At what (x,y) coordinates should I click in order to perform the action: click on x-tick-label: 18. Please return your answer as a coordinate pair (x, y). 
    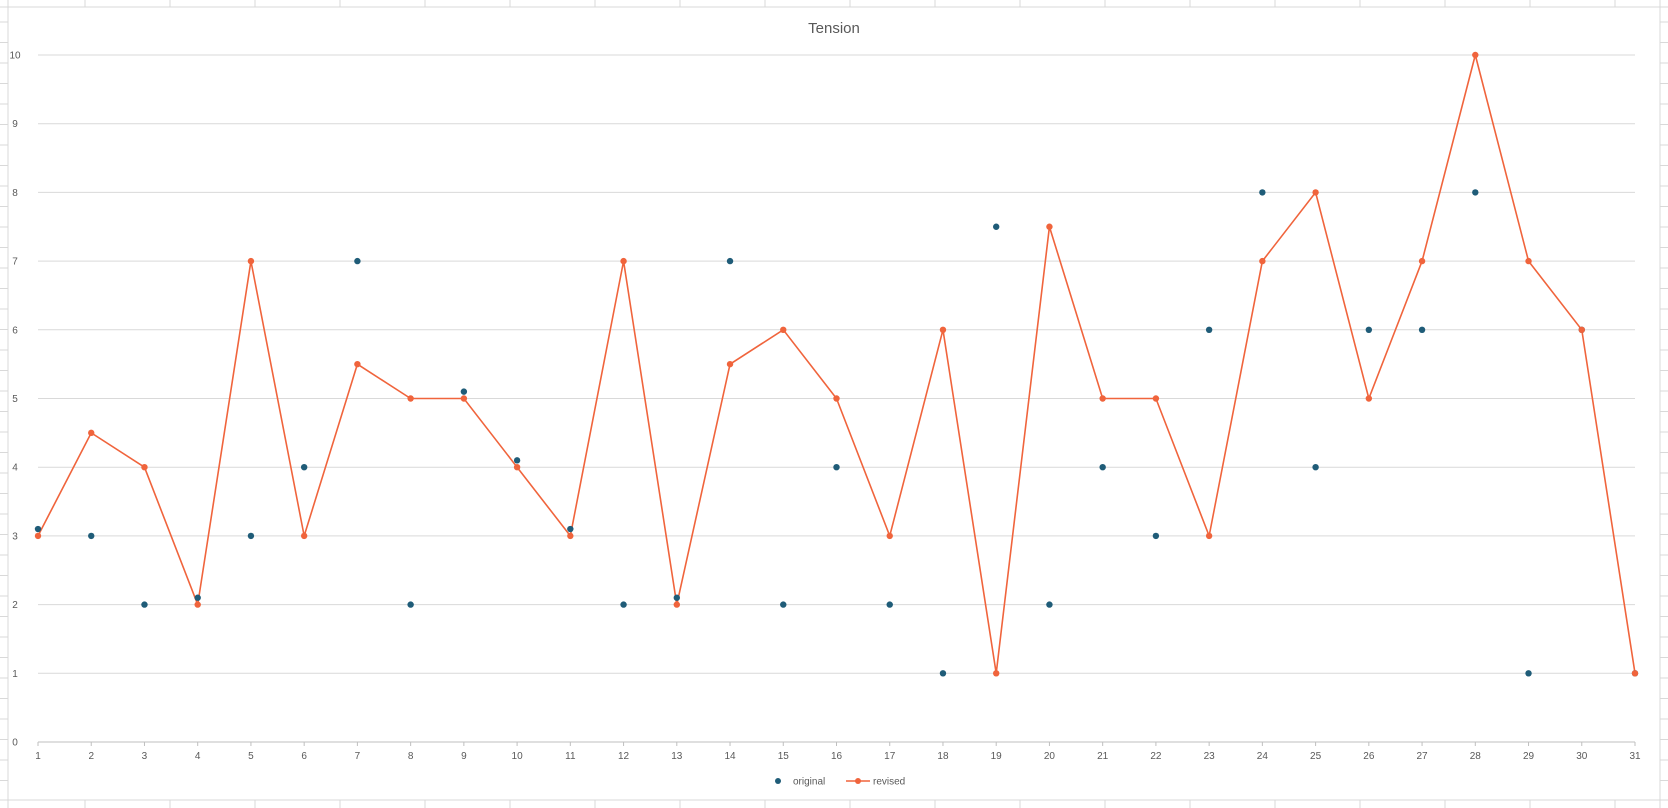
    Looking at the image, I should click on (943, 756).